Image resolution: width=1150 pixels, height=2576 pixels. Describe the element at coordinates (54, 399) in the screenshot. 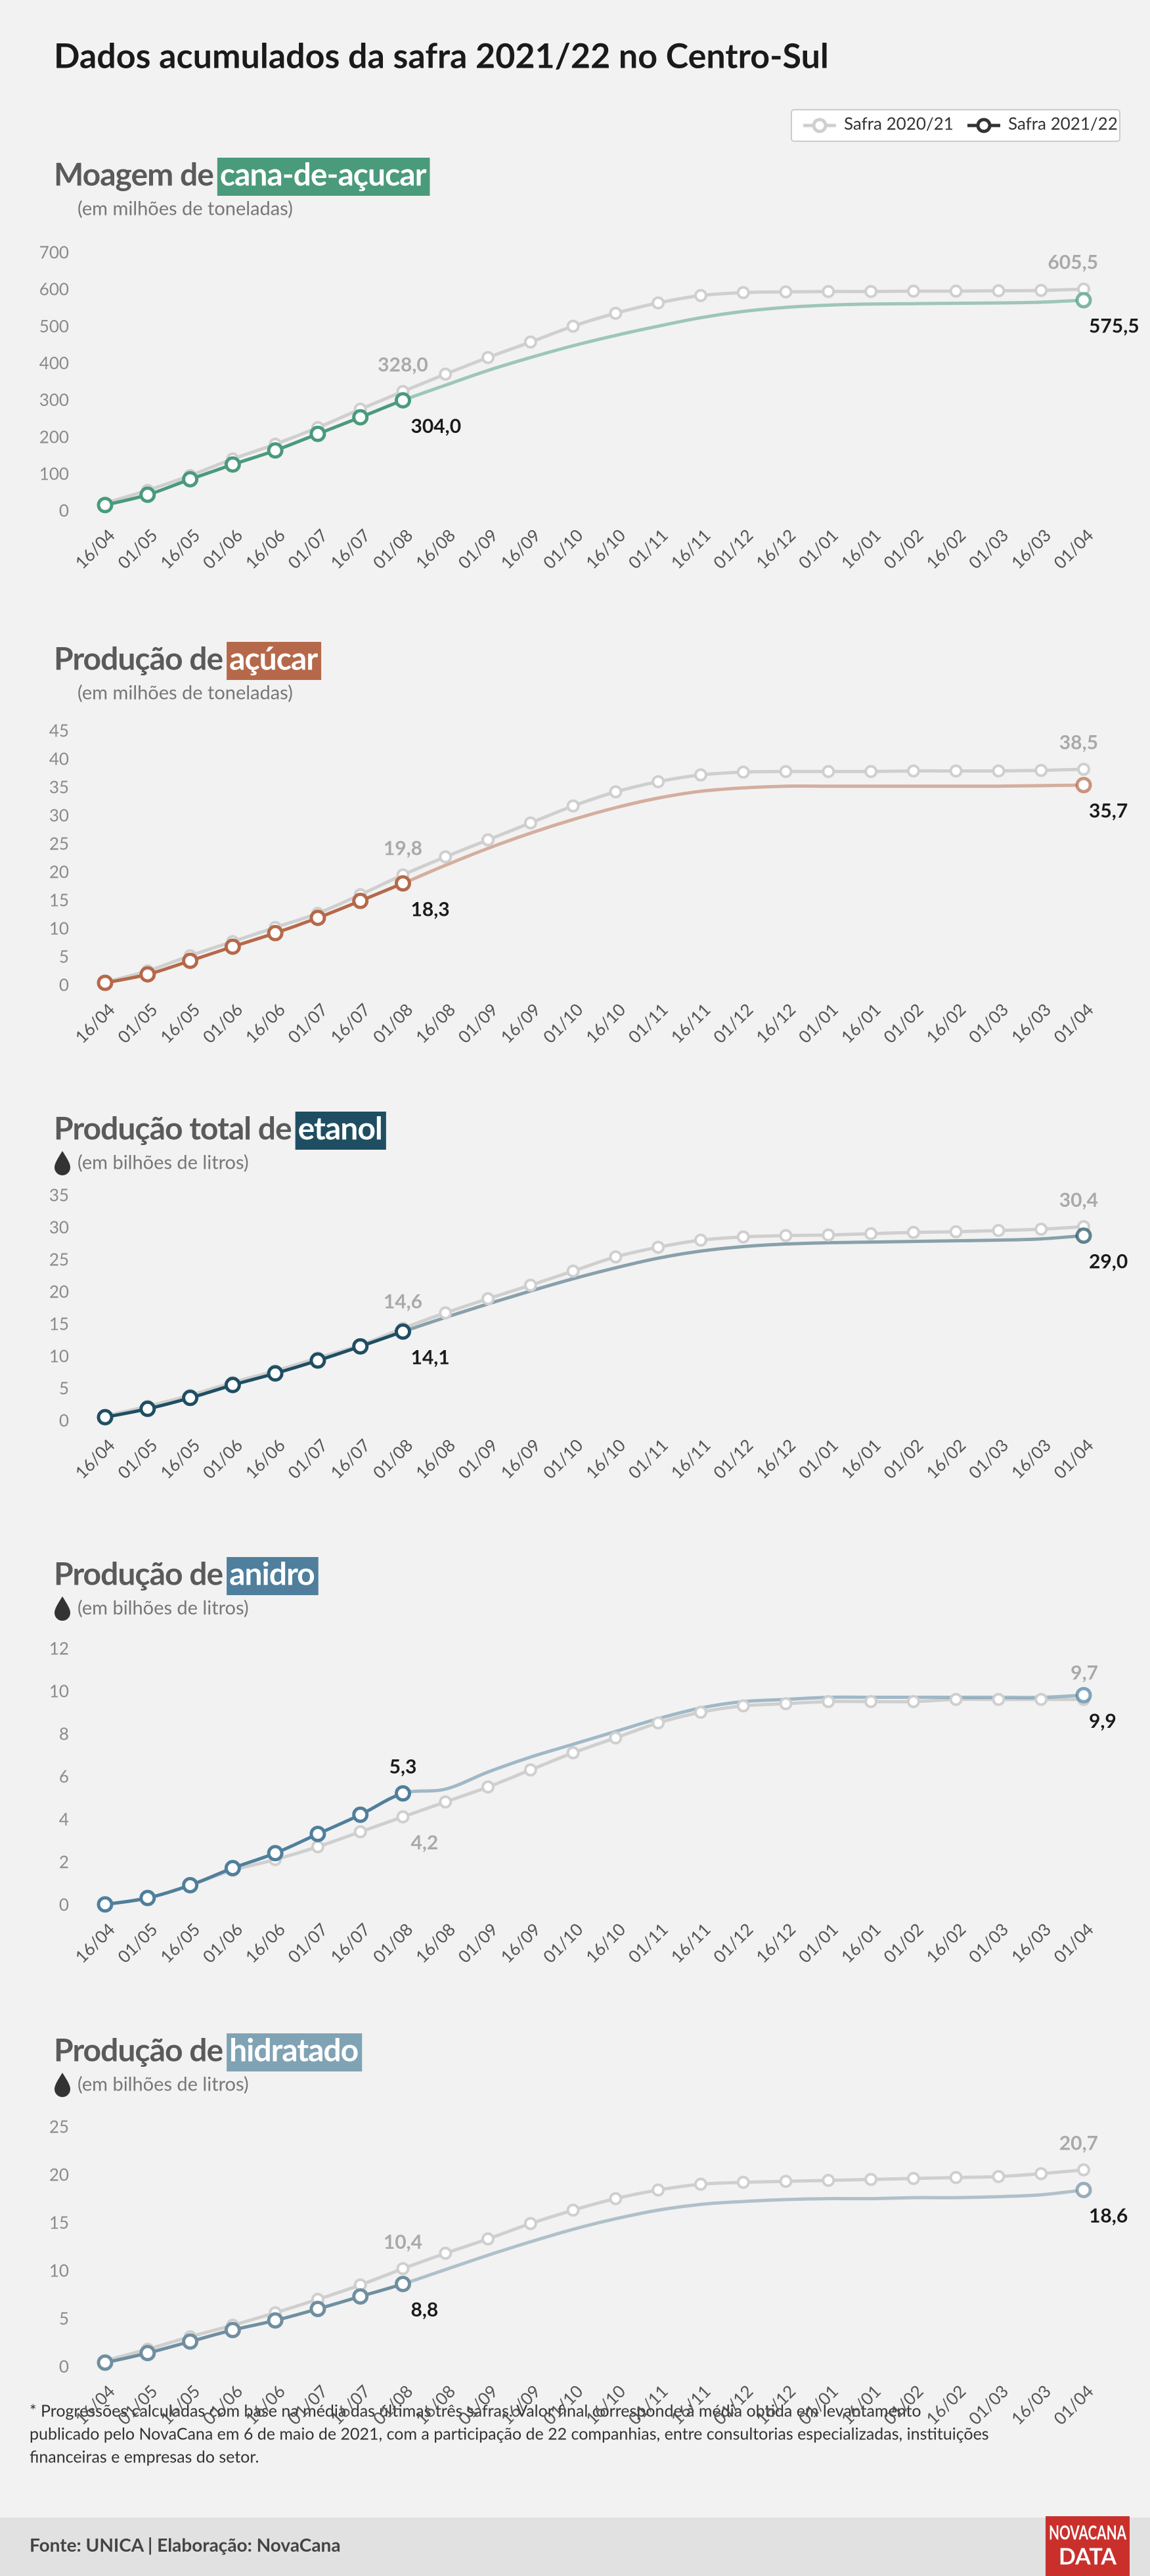

I see `y-tick-label: 300` at that location.